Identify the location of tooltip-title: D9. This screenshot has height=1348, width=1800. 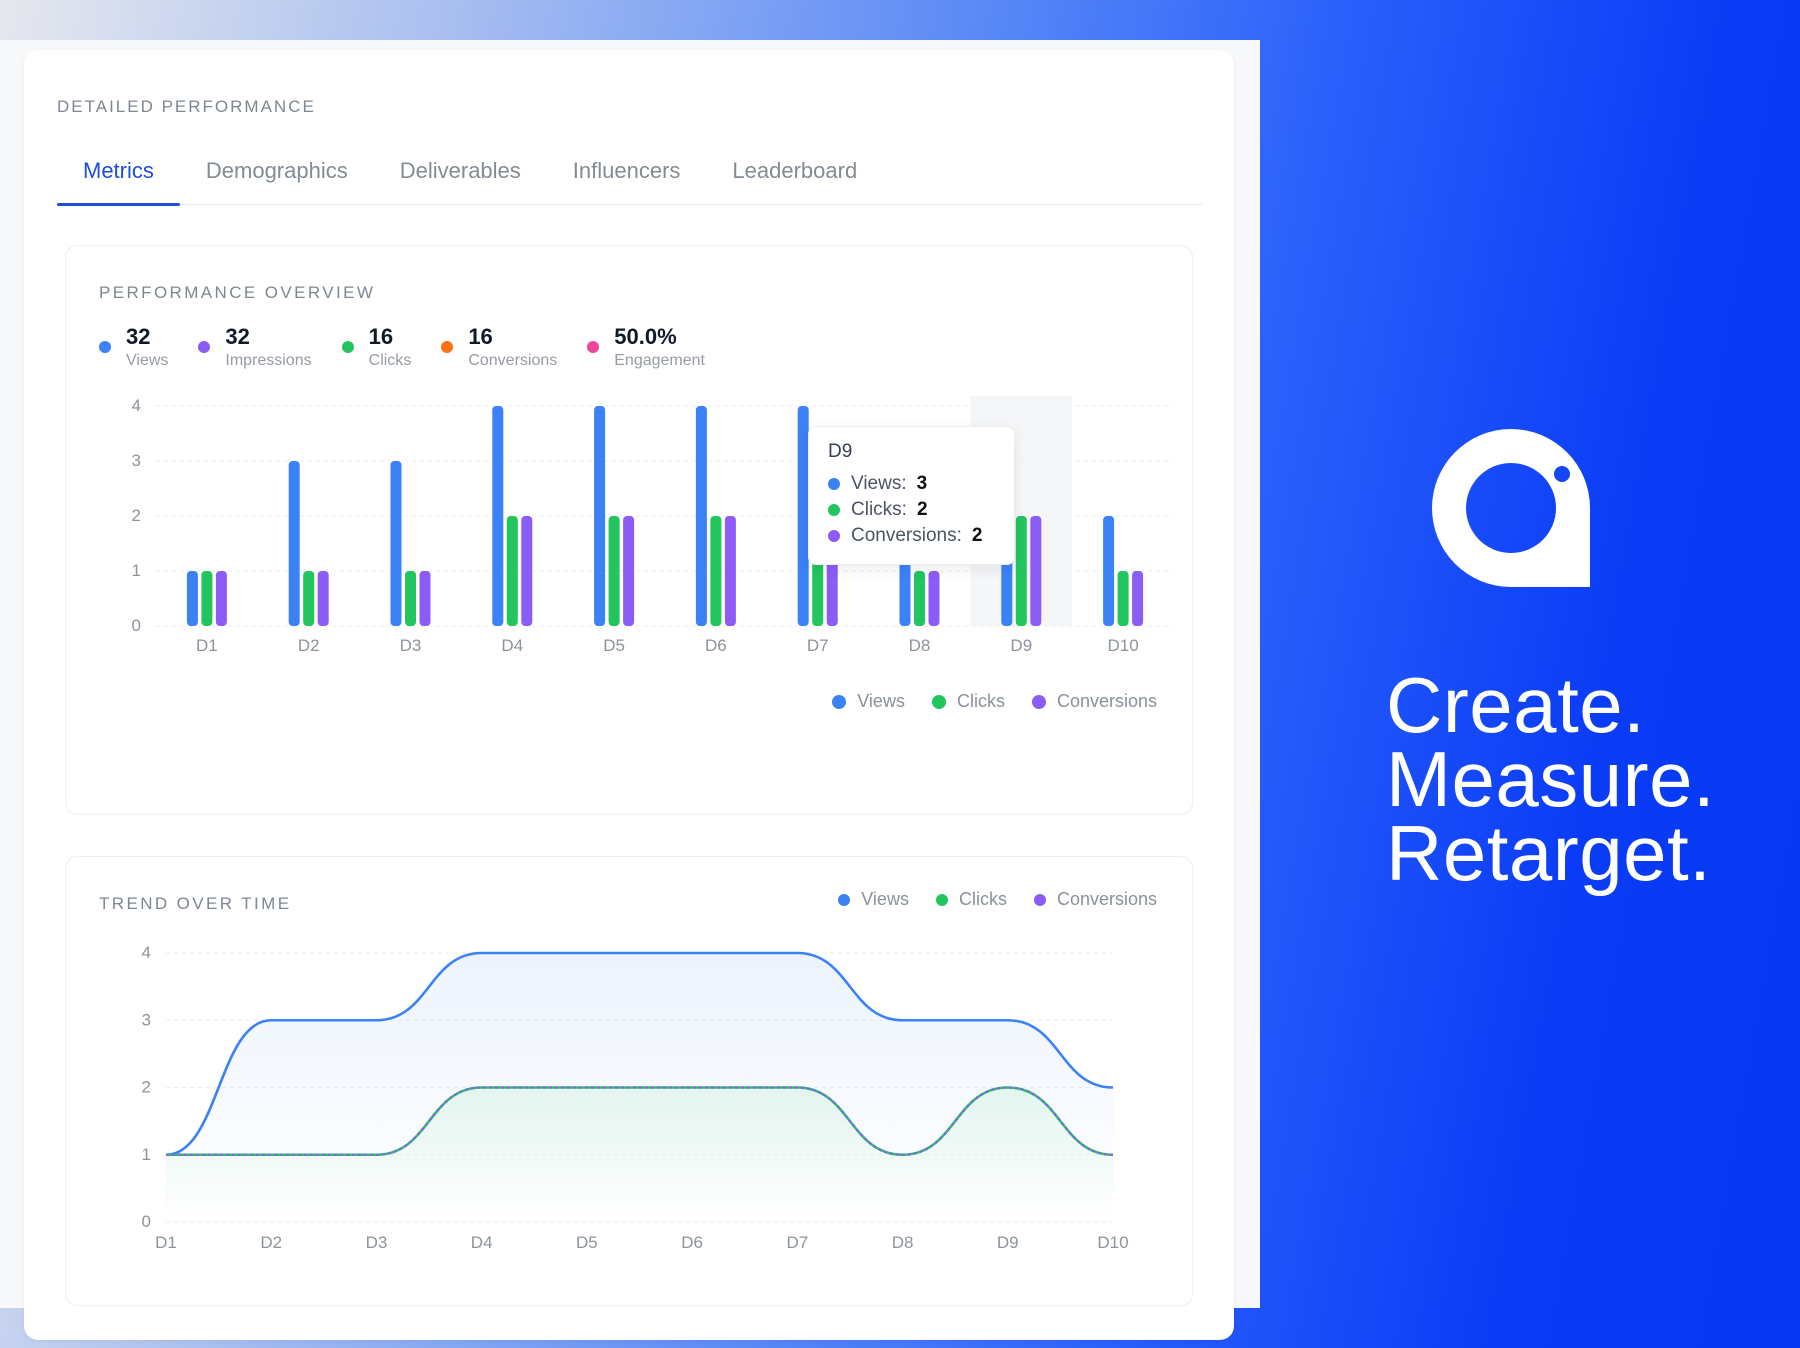
(840, 451).